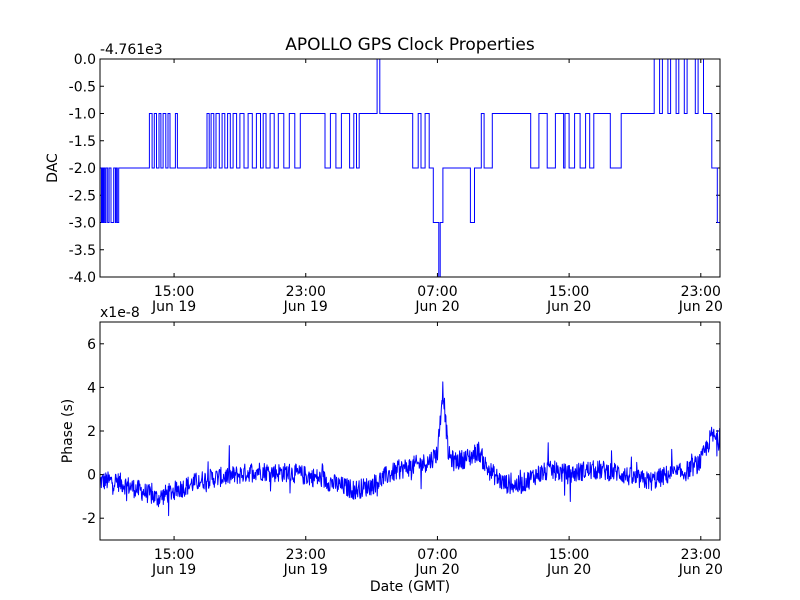  What do you see at coordinates (437, 555) in the screenshot?
I see `phase-xtick-label: 07:00` at bounding box center [437, 555].